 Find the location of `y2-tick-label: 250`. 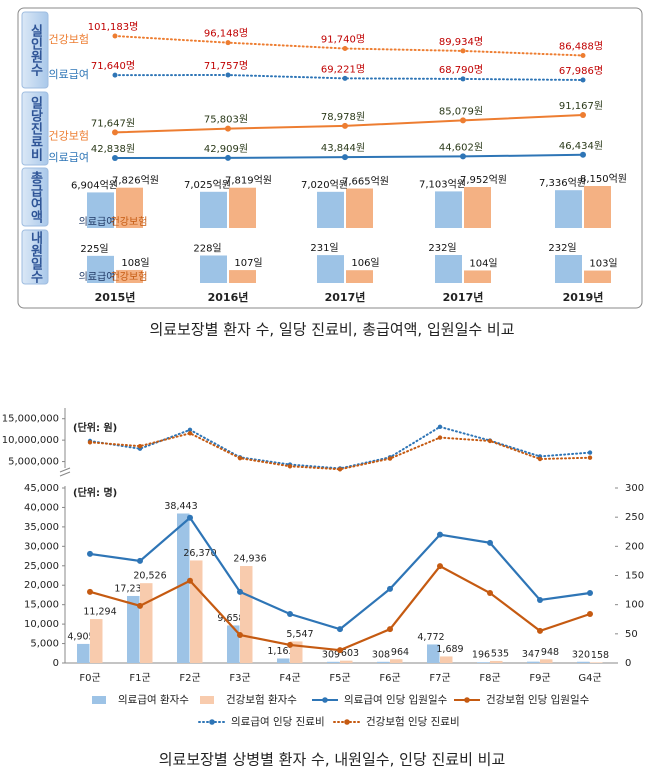

y2-tick-label: 250 is located at coordinates (634, 517).